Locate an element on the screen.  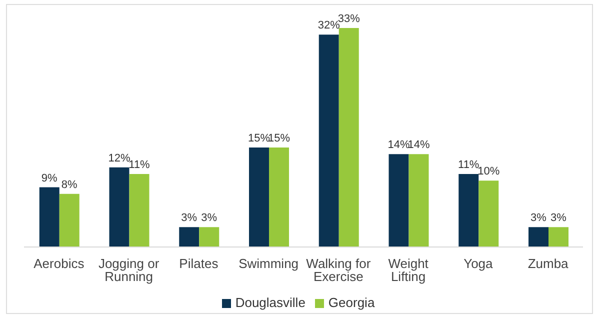
x-tick-label: Swimming is located at coordinates (268, 264).